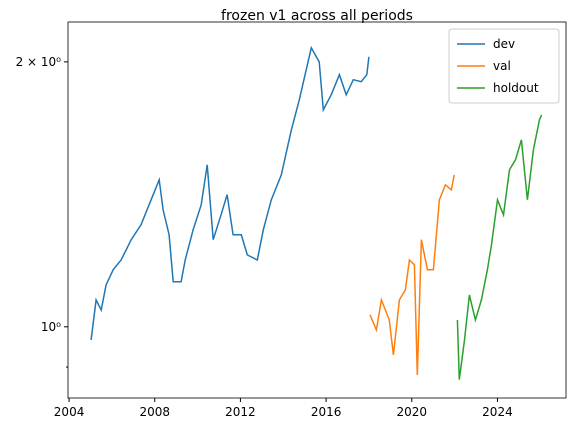  Describe the element at coordinates (51, 327) in the screenshot. I see `y-tick-label: 10⁰` at that location.